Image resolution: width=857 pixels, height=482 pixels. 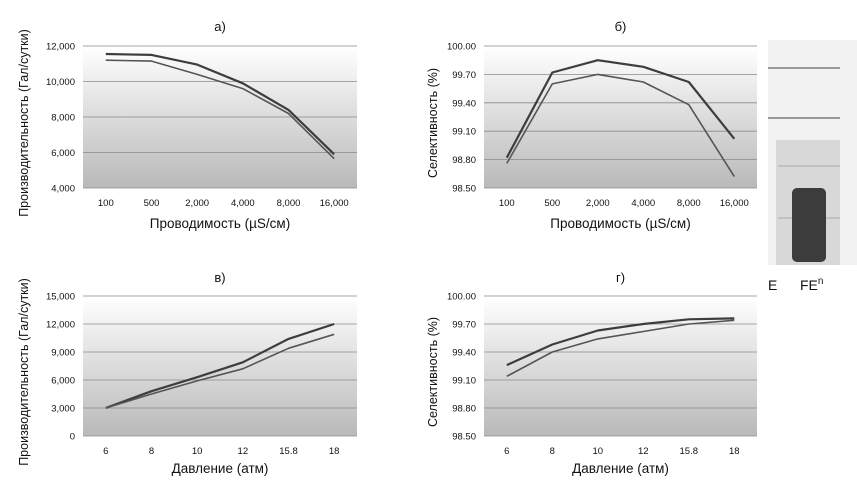 I want to click on chart-title: а), so click(x=220, y=26).